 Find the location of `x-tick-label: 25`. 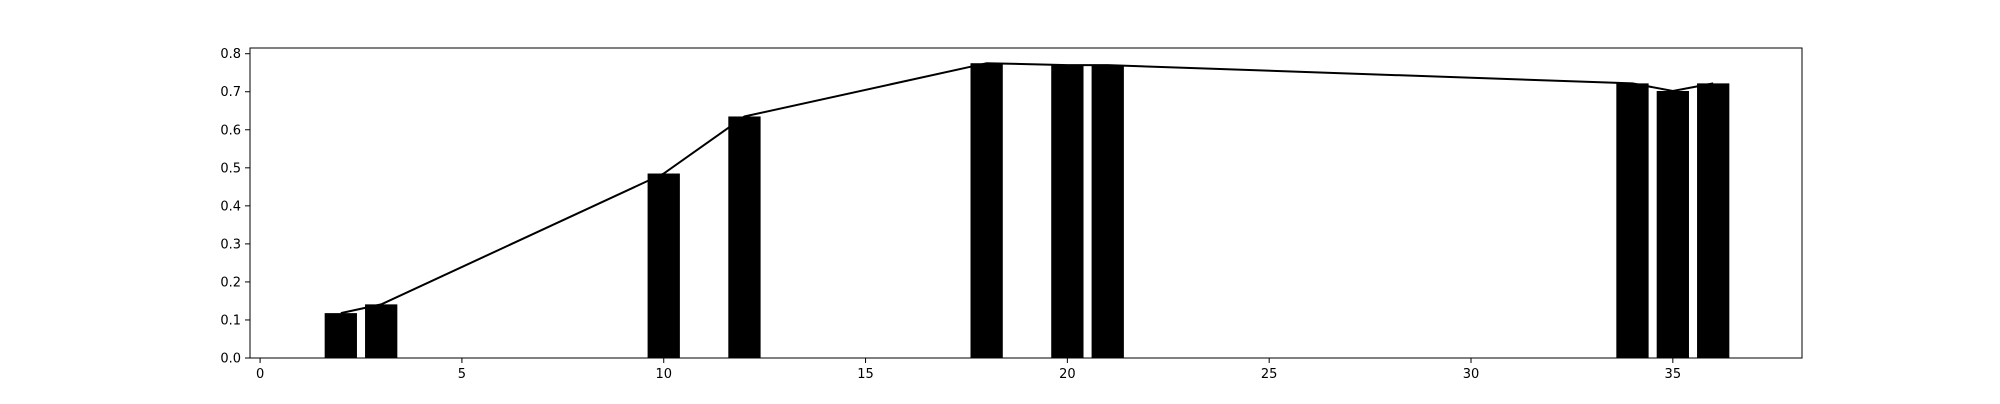

x-tick-label: 25 is located at coordinates (1269, 374).